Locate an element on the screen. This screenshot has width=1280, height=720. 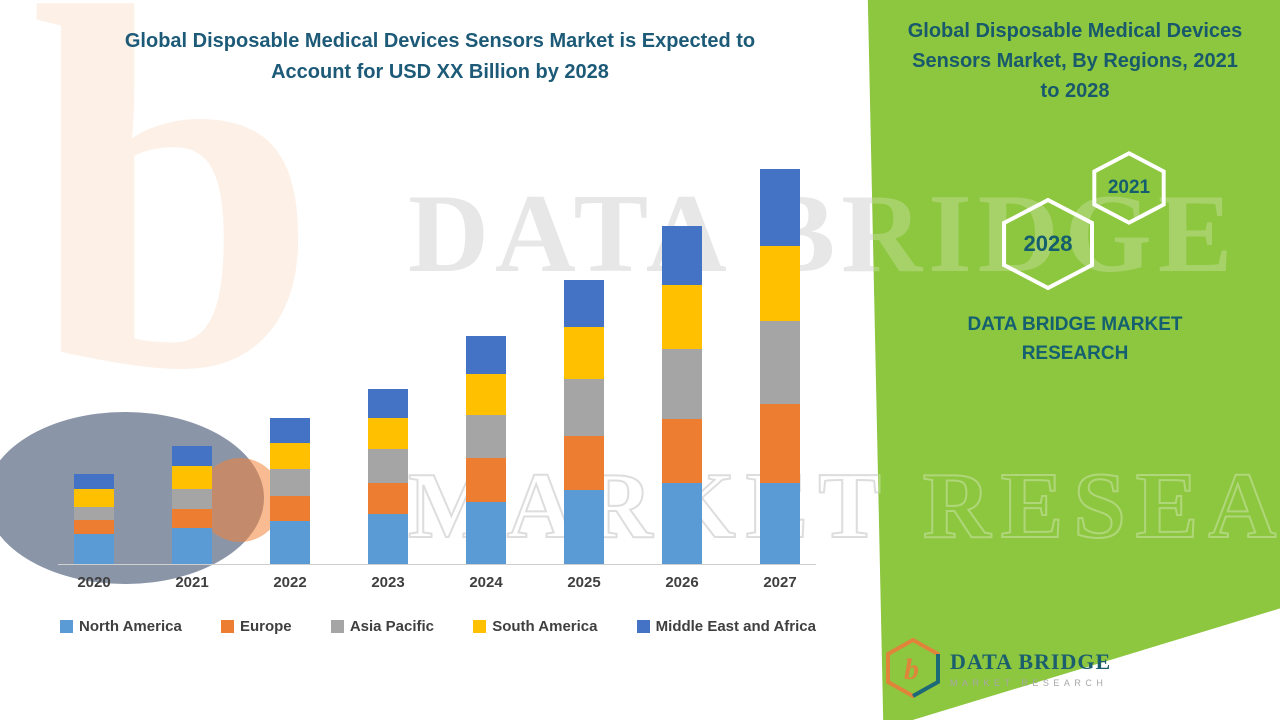
logo-subtitle: MARKET RESEARCH is located at coordinates (1029, 682).